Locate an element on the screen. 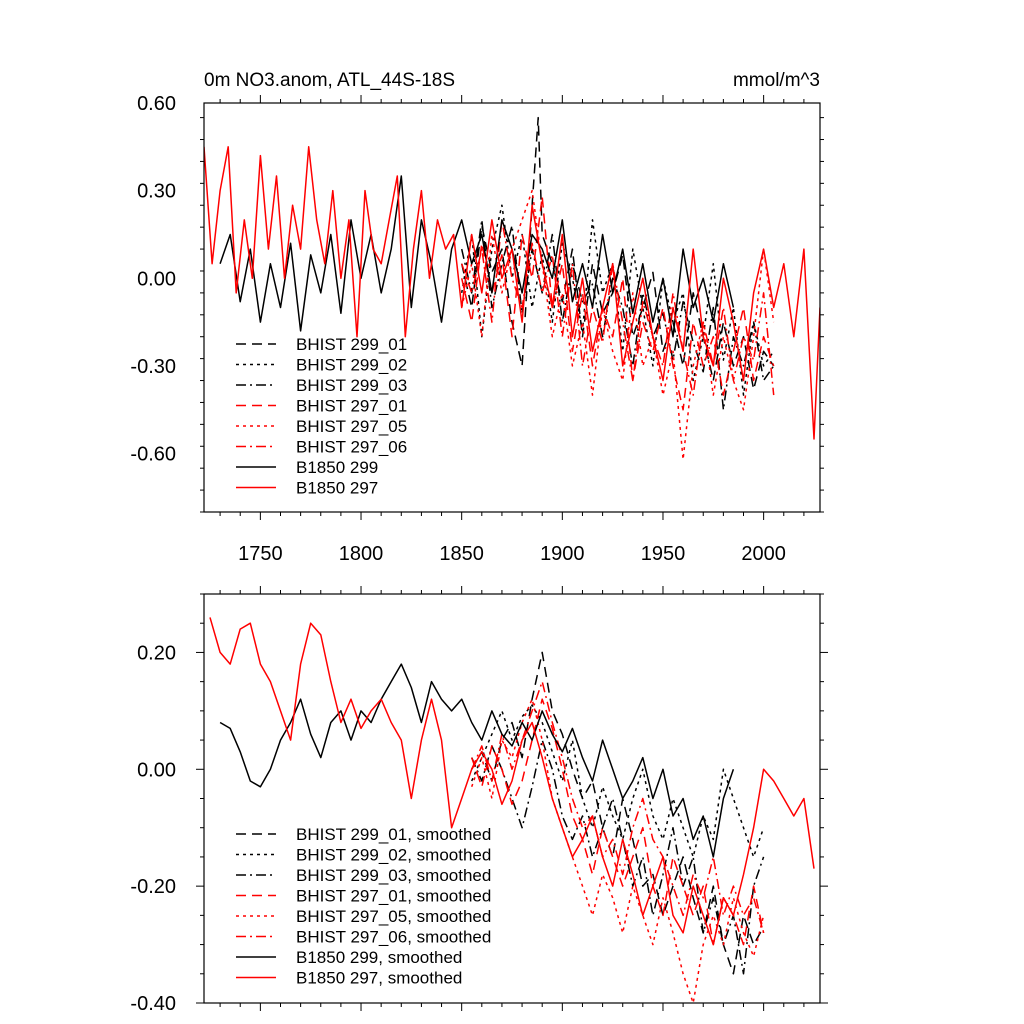 This screenshot has width=1024, height=1024. legend-label: BHIST 299_03, smoothed is located at coordinates (393, 875).